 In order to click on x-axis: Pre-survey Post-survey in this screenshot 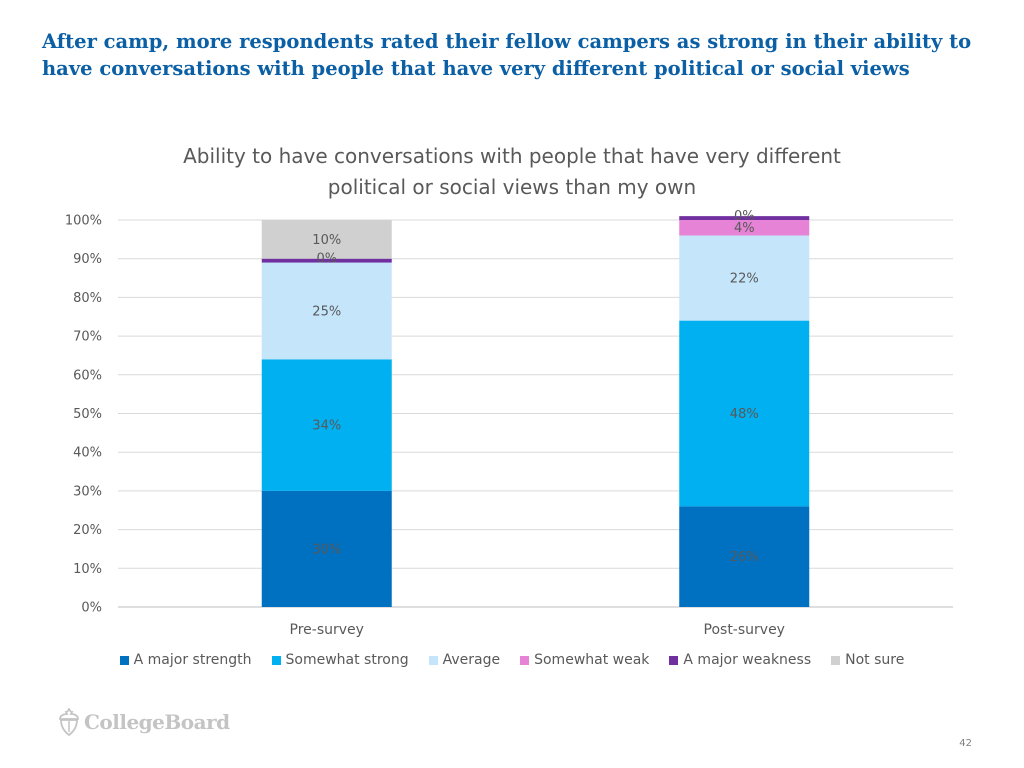, I will do `click(537, 630)`.